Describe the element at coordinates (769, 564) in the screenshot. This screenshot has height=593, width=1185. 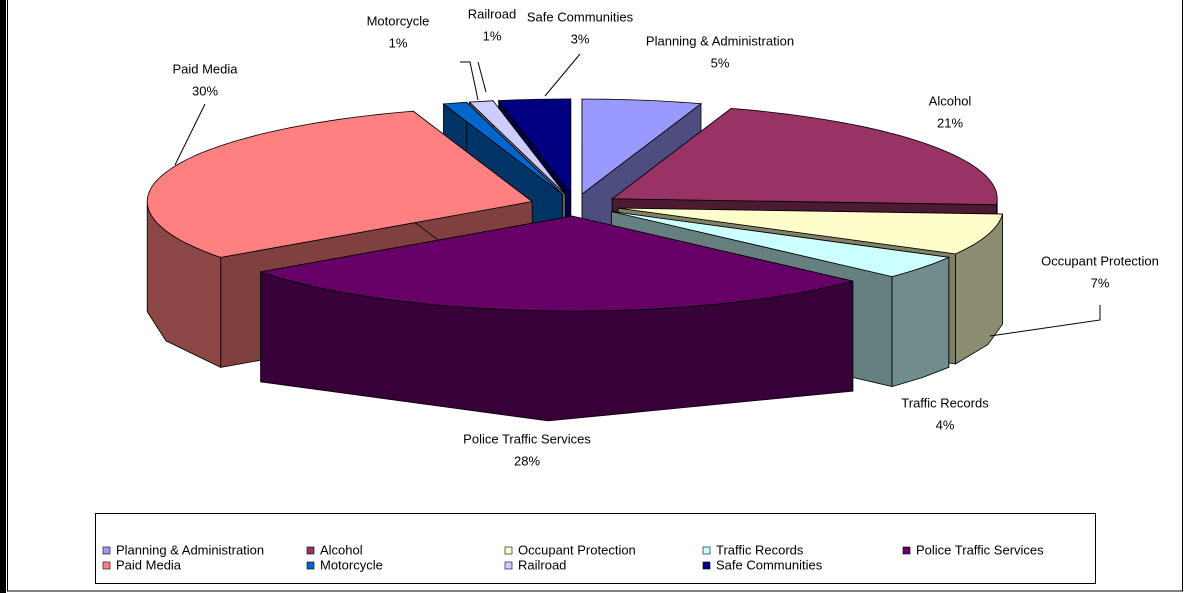
I see `legend-label: Safe Communities` at that location.